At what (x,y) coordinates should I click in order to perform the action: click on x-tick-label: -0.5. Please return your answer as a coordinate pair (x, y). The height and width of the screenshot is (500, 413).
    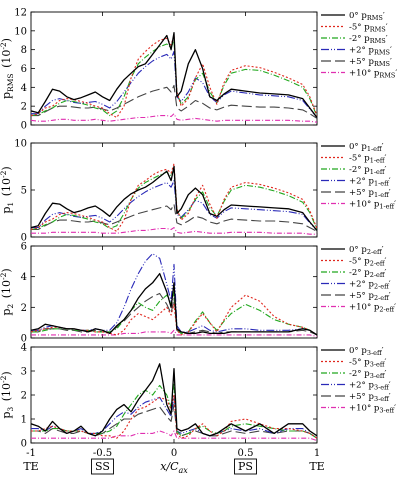
    Looking at the image, I should click on (102, 453).